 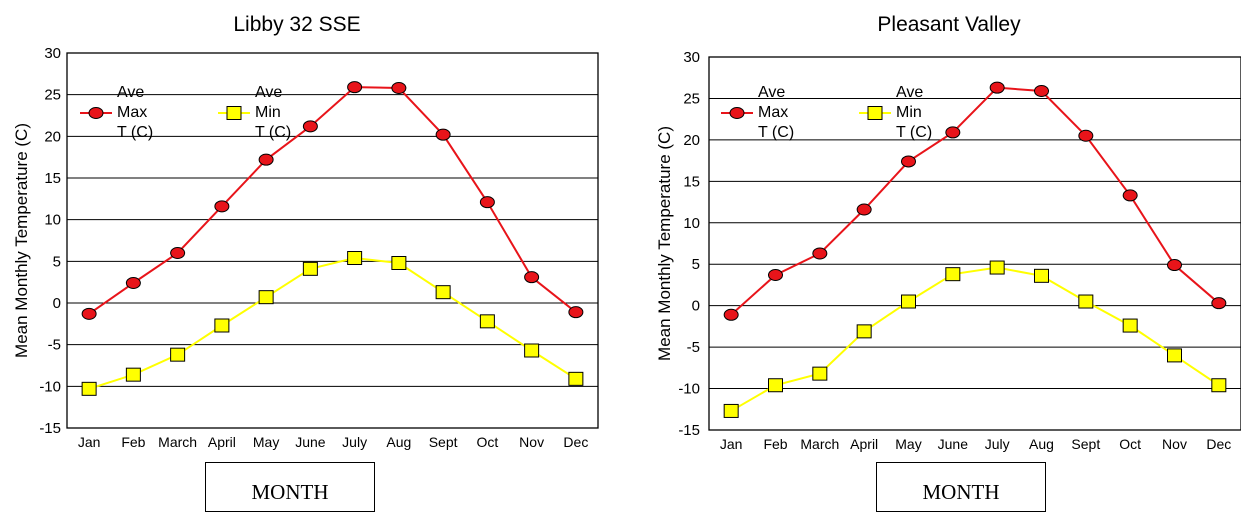 What do you see at coordinates (296, 24) in the screenshot?
I see `chart-title: Libby 32 SSE` at bounding box center [296, 24].